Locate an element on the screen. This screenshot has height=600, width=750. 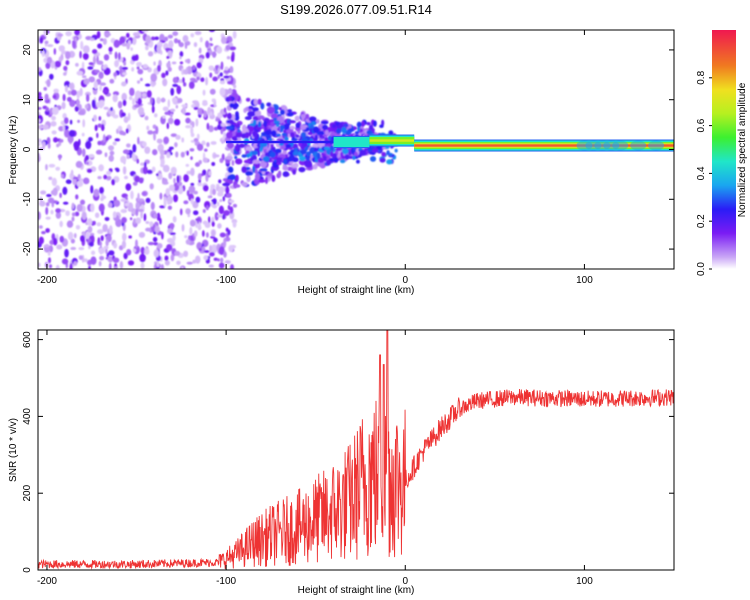
snr-y-tick-label: 400 is located at coordinates (27, 416).